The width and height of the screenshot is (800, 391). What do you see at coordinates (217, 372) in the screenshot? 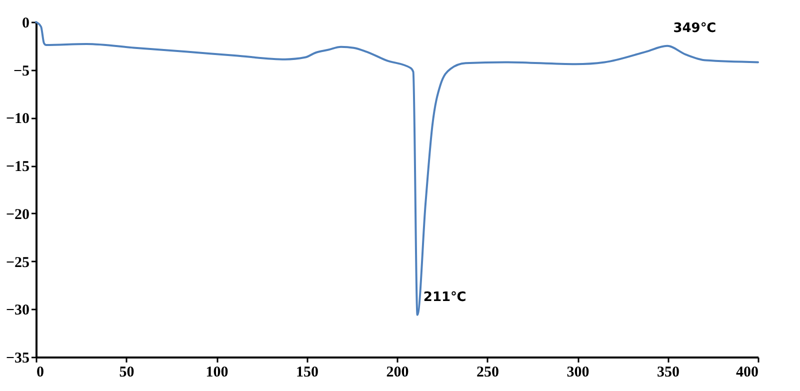
I see `x-tick-label: 100` at bounding box center [217, 372].